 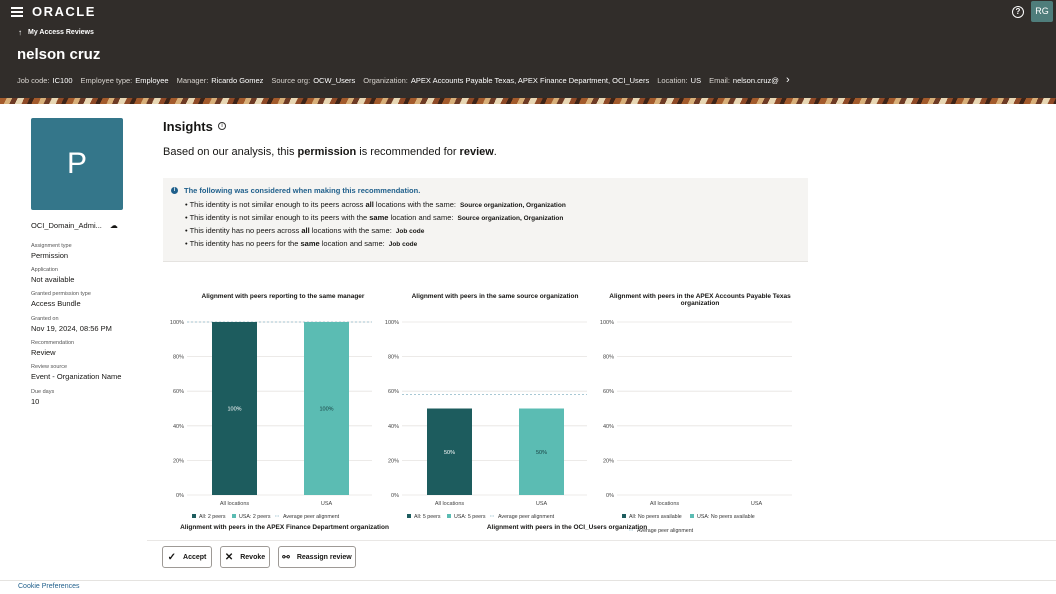 I want to click on action-bar: ✓ Accept ✕ Revoke ⚯ Reassign review, so click(x=601, y=560).